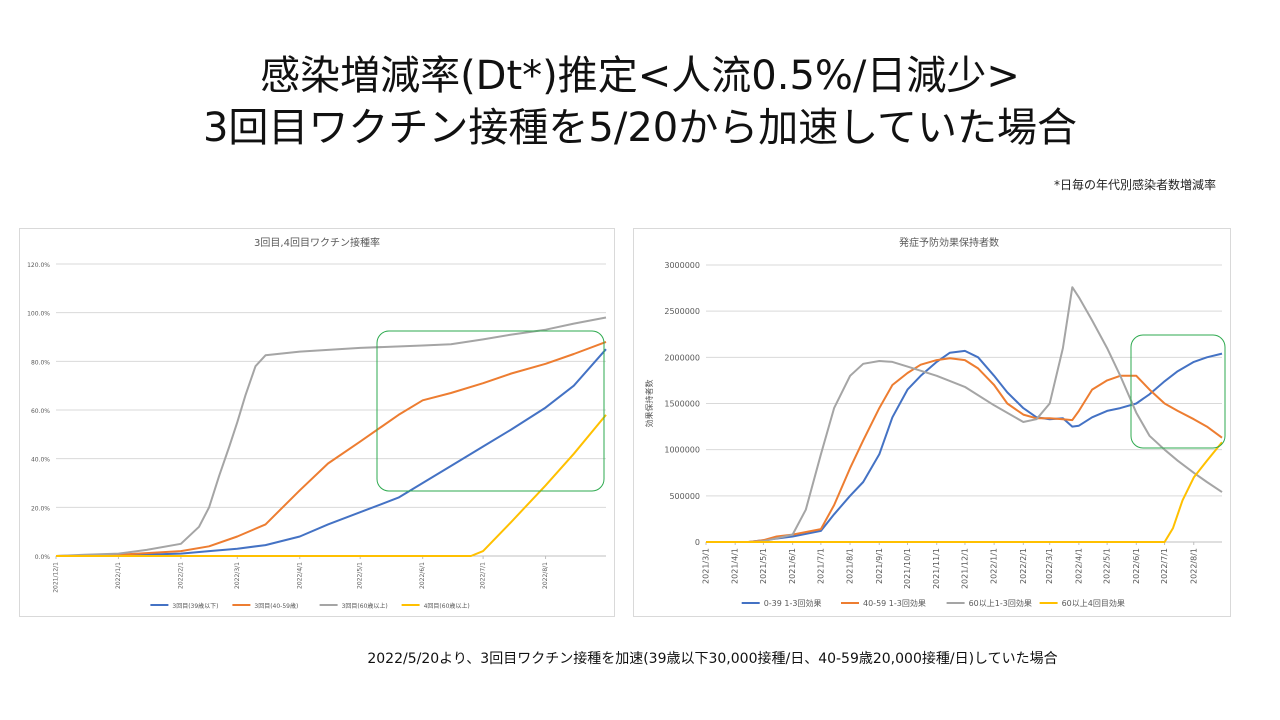 This screenshot has height=720, width=1280. Describe the element at coordinates (490, 411) in the screenshot. I see `chart1-highlight-box` at that location.